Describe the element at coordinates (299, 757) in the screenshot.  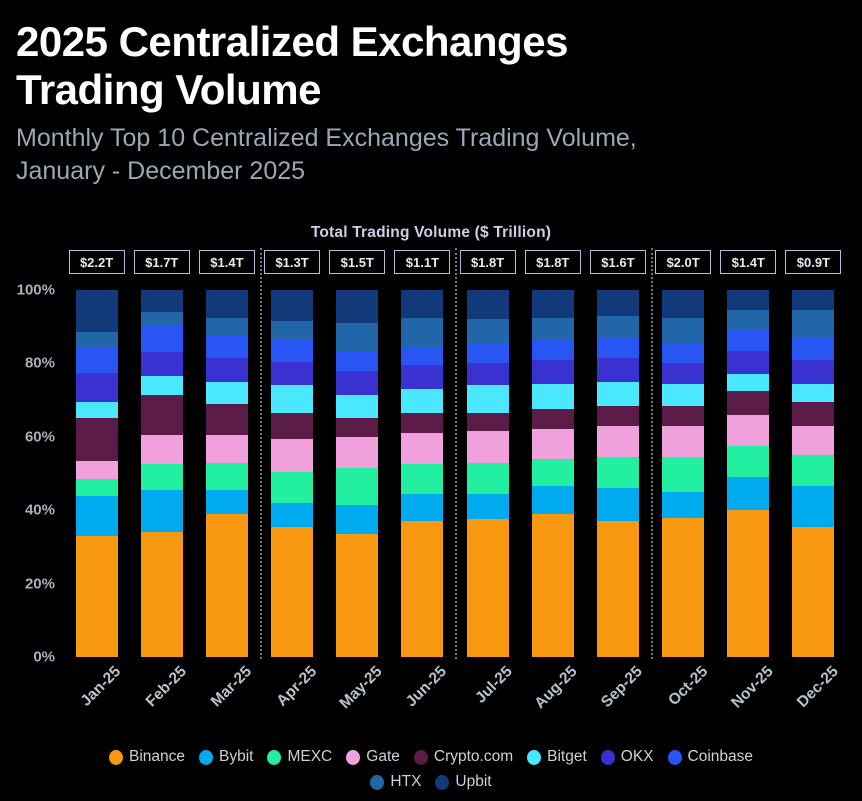
I see `legend-item-mexc: MEXC` at that location.